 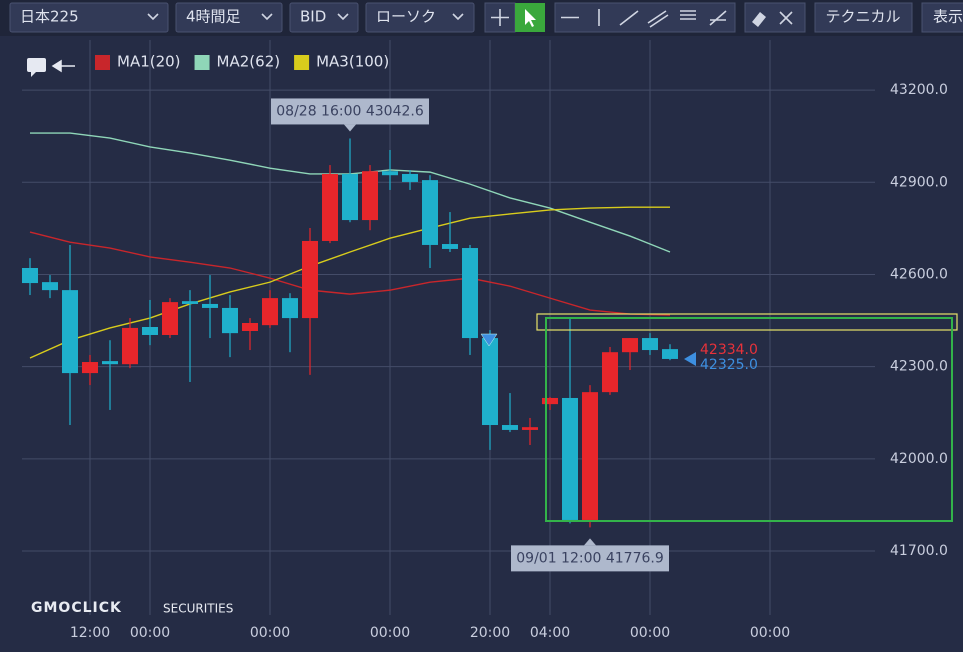 I want to click on y-tick-label: 42000.0, so click(x=919, y=459).